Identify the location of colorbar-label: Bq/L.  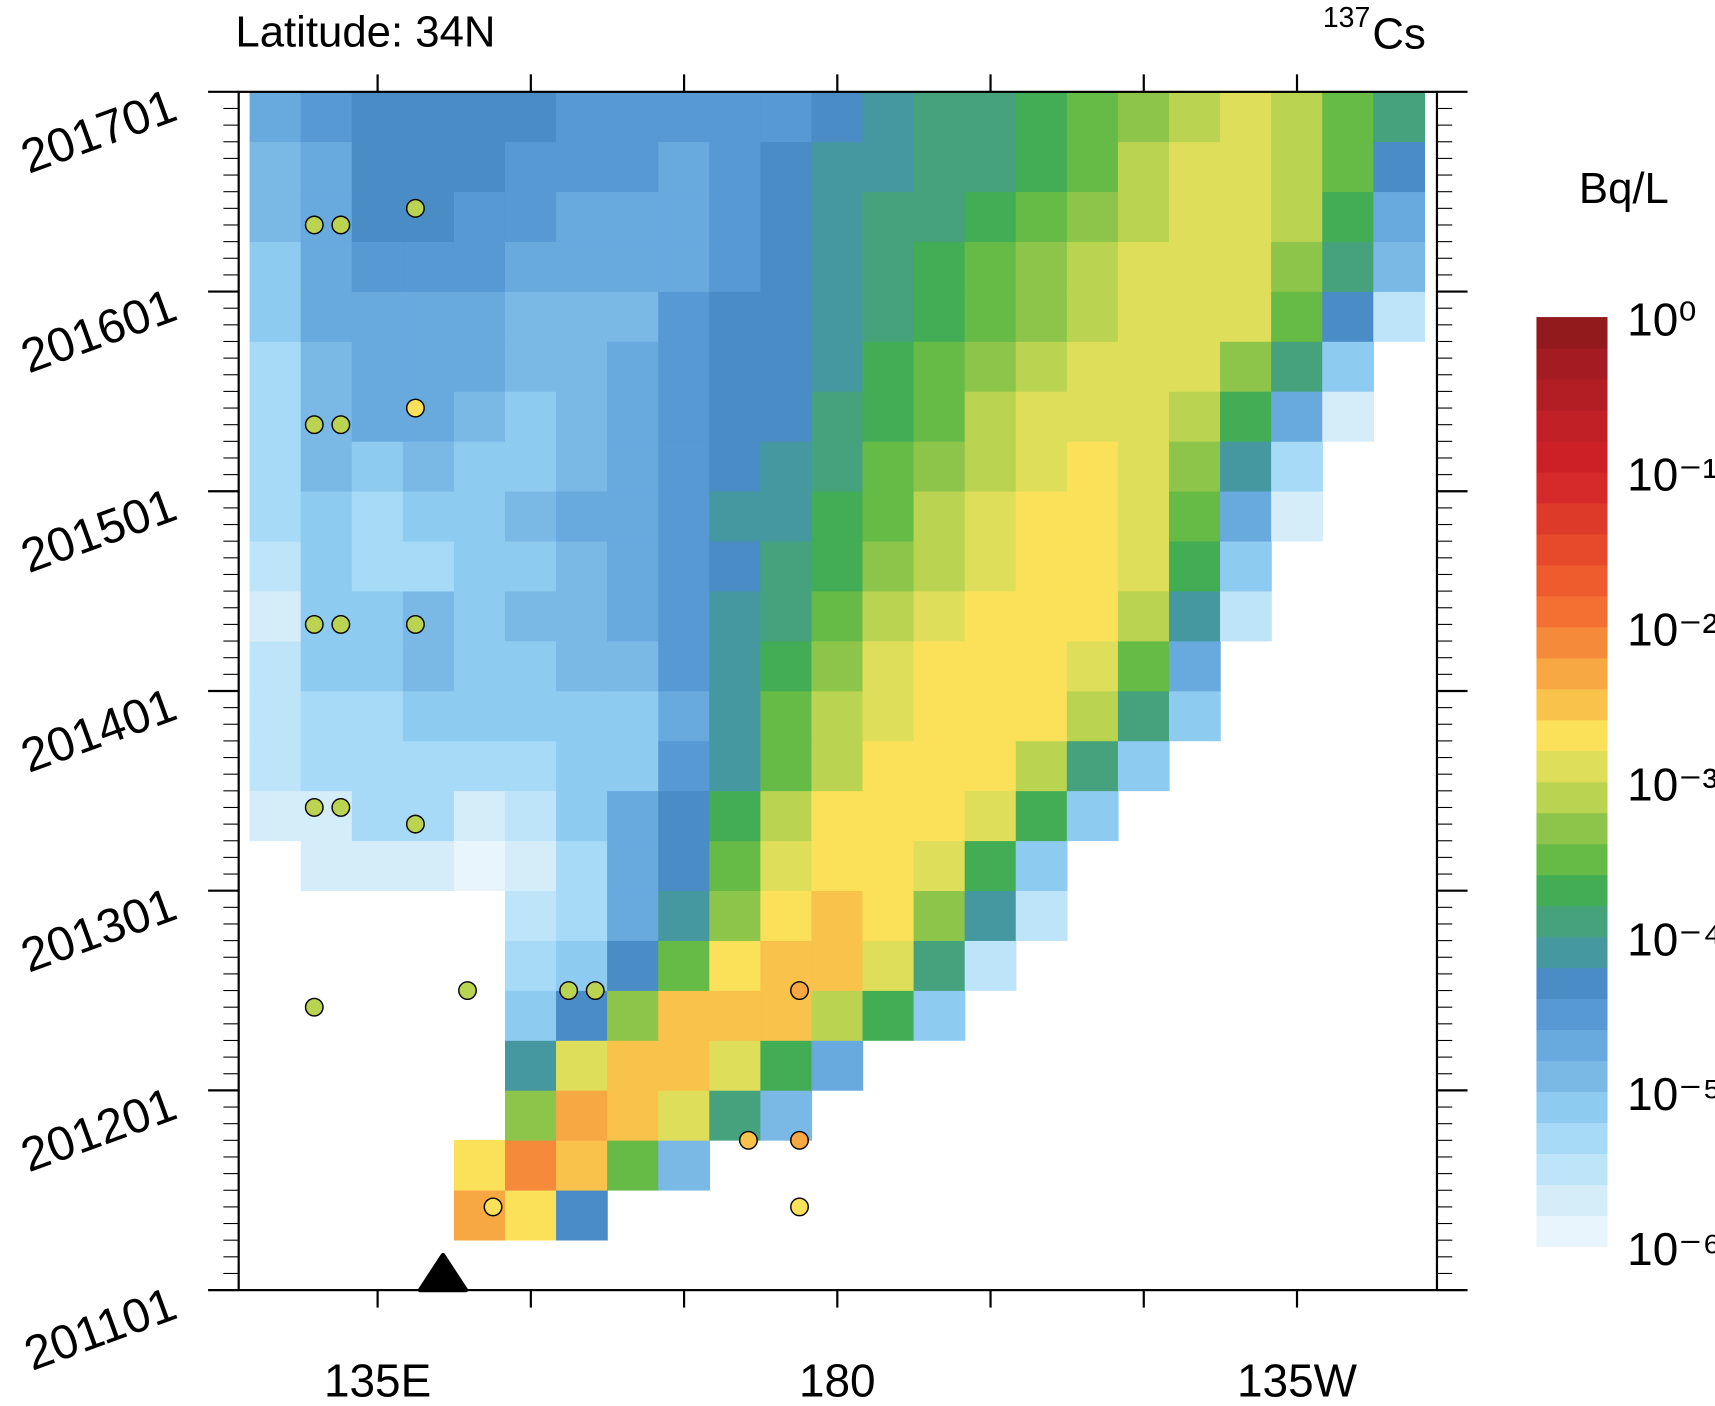
(1624, 188).